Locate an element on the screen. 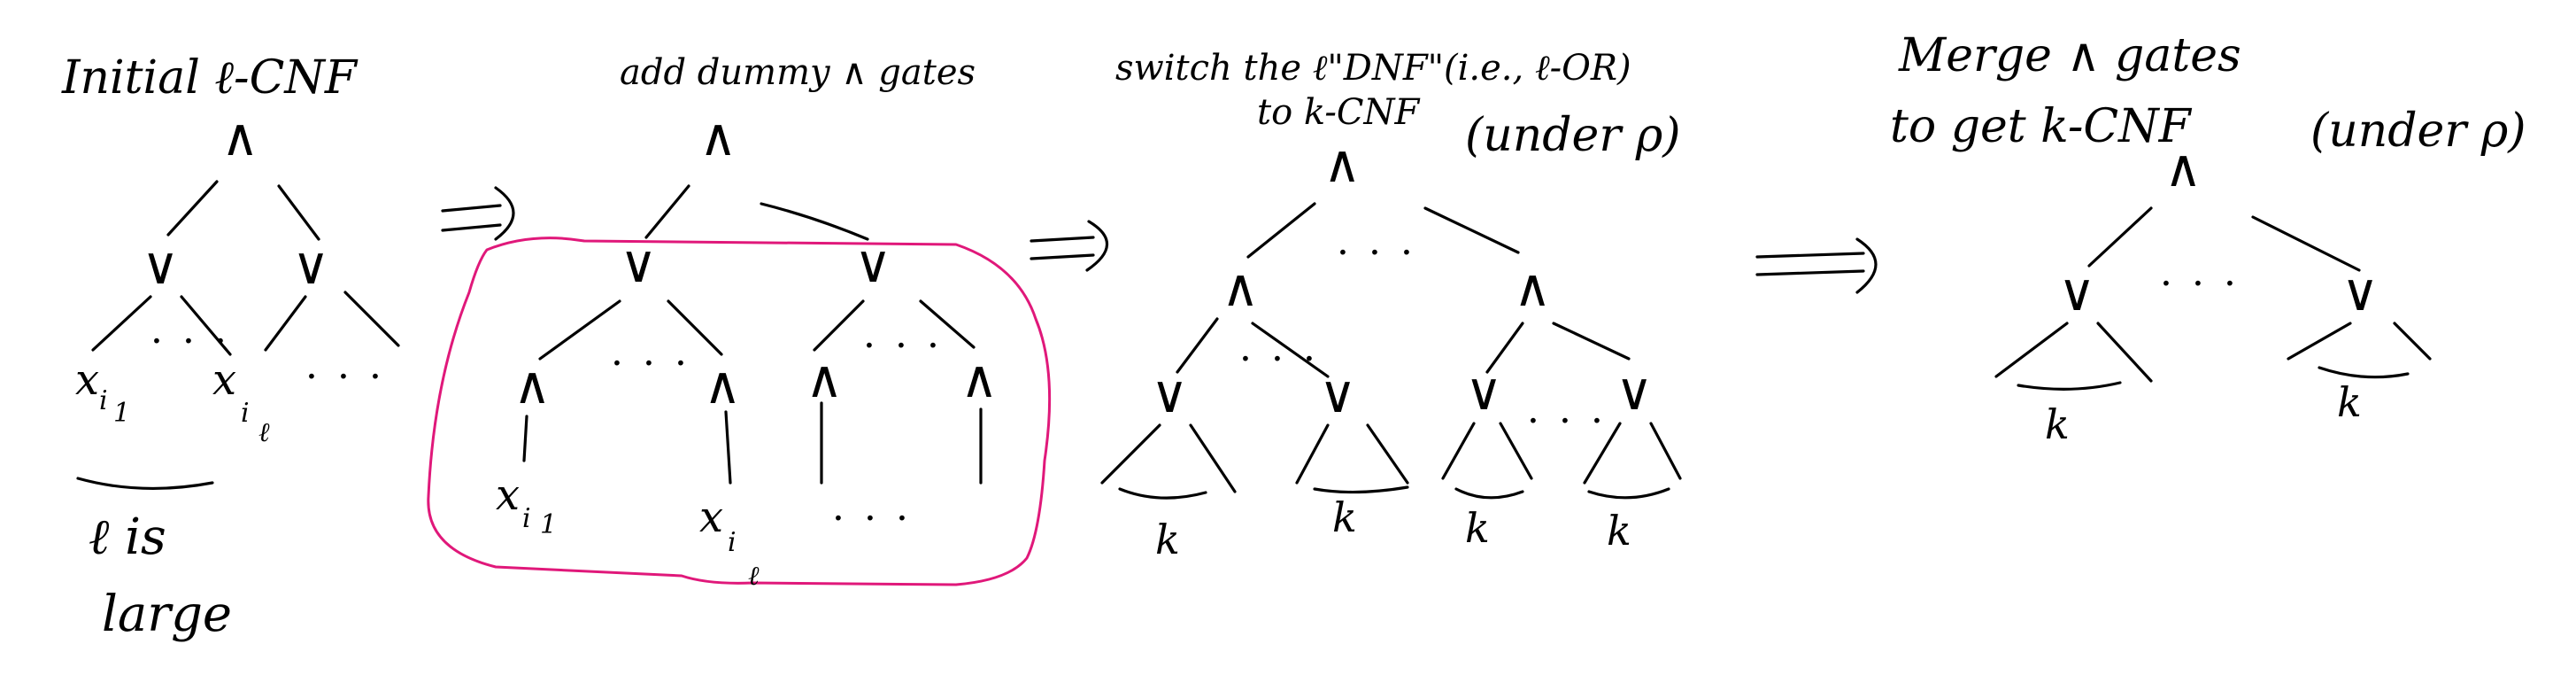 The image size is (2576, 675). stage4-brace-left is located at coordinates (2069, 386).